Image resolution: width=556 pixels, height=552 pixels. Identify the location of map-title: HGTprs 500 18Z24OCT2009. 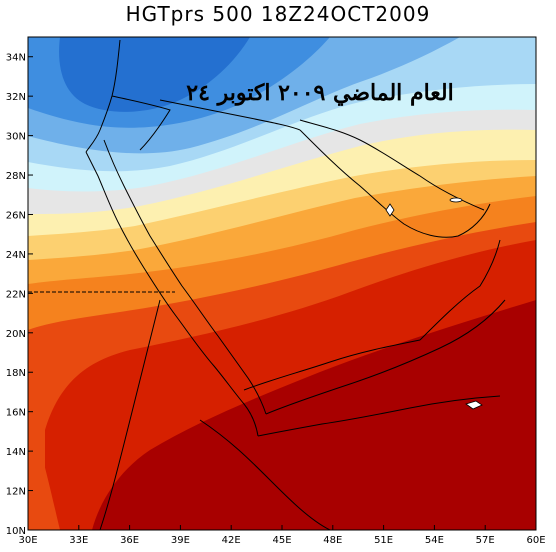
(278, 14).